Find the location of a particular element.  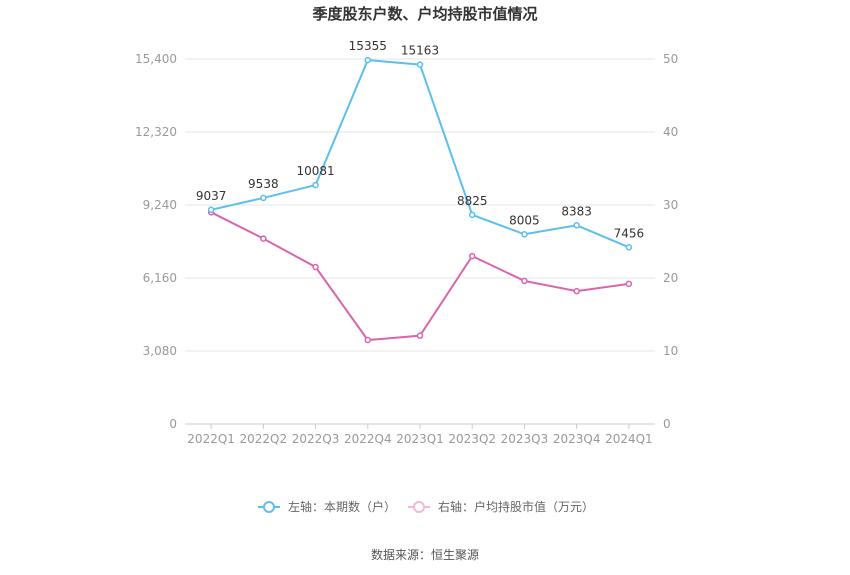

data-label: 10081 is located at coordinates (315, 171).